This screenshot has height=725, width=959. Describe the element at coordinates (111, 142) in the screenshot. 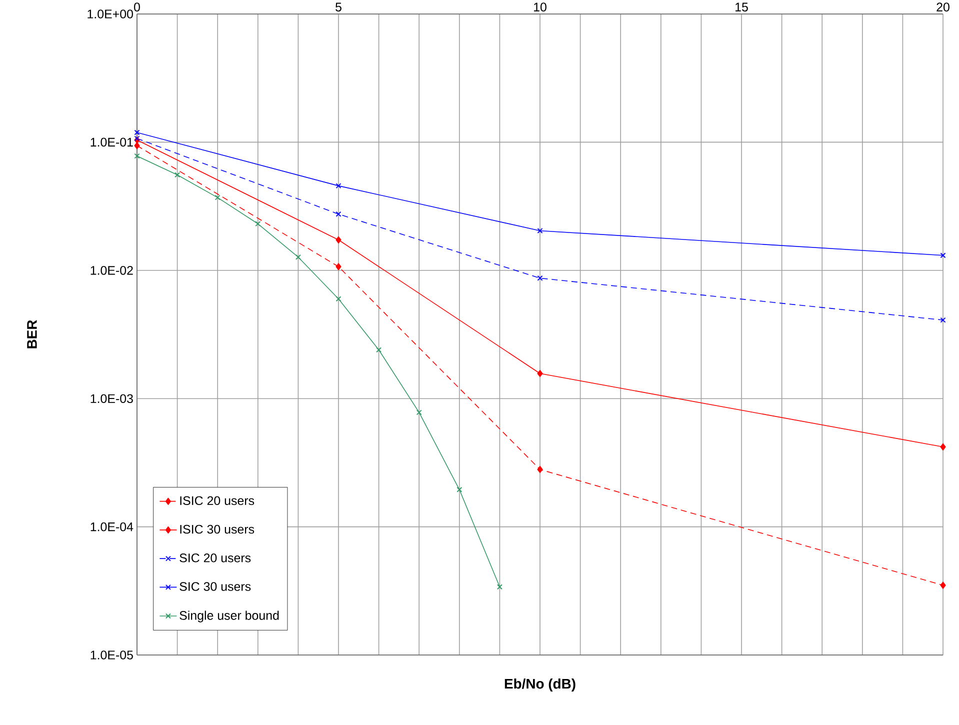

I see `y-tick-label: 1.0E-01` at that location.